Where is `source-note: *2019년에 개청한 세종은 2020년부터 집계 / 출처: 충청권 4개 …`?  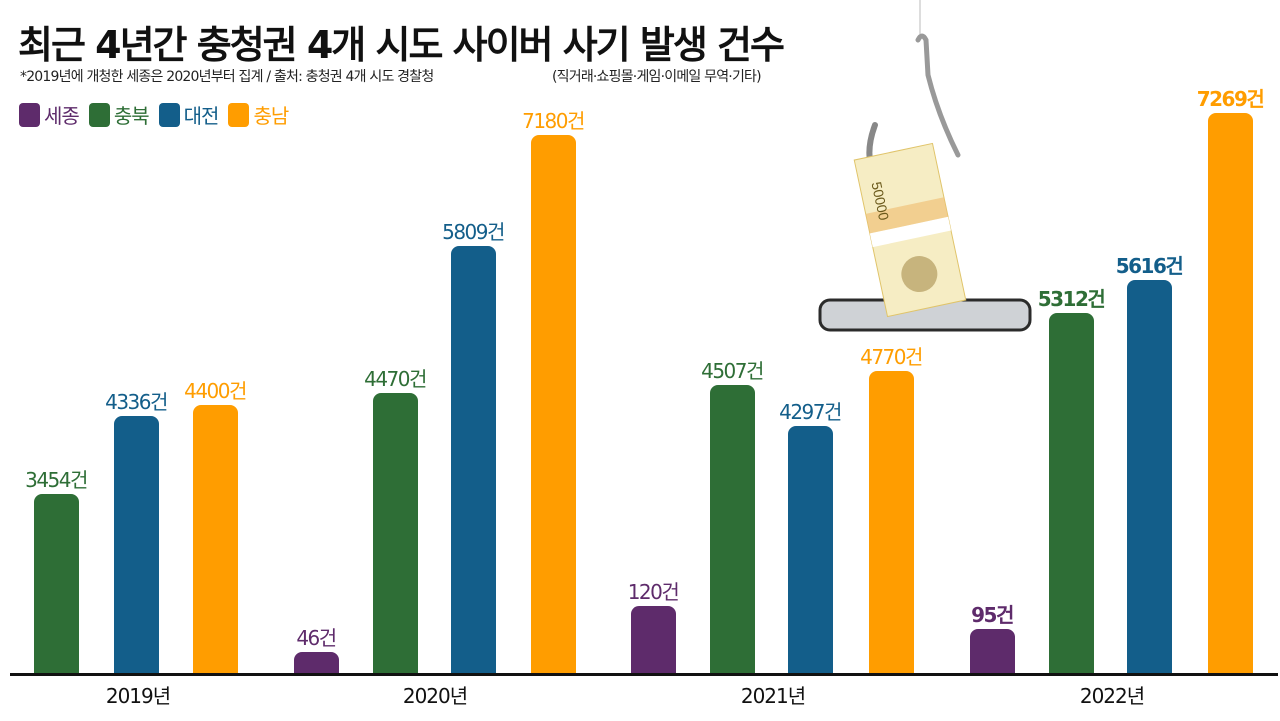 source-note: *2019년에 개청한 세종은 2020년부터 집계 / 출처: 충청권 4개 … is located at coordinates (227, 77).